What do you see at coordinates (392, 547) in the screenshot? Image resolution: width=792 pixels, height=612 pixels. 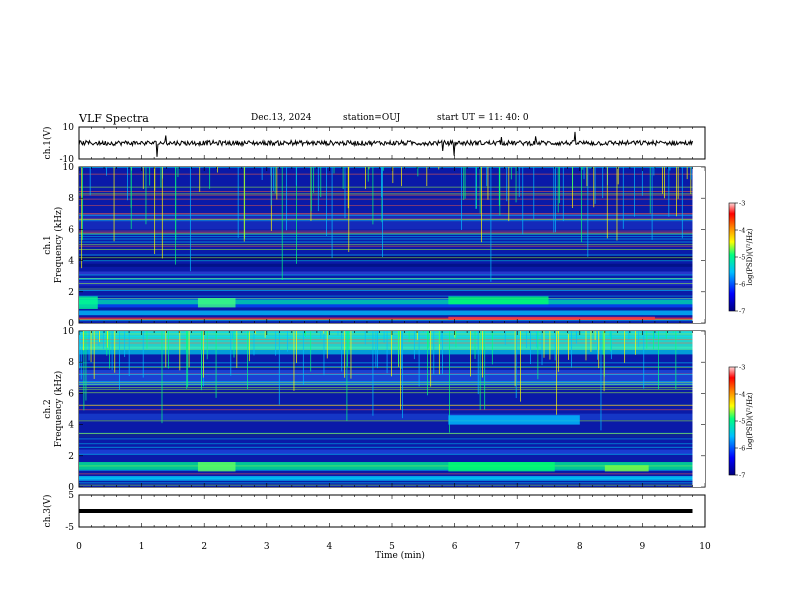 I see `x-tick-label: 5` at bounding box center [392, 547].